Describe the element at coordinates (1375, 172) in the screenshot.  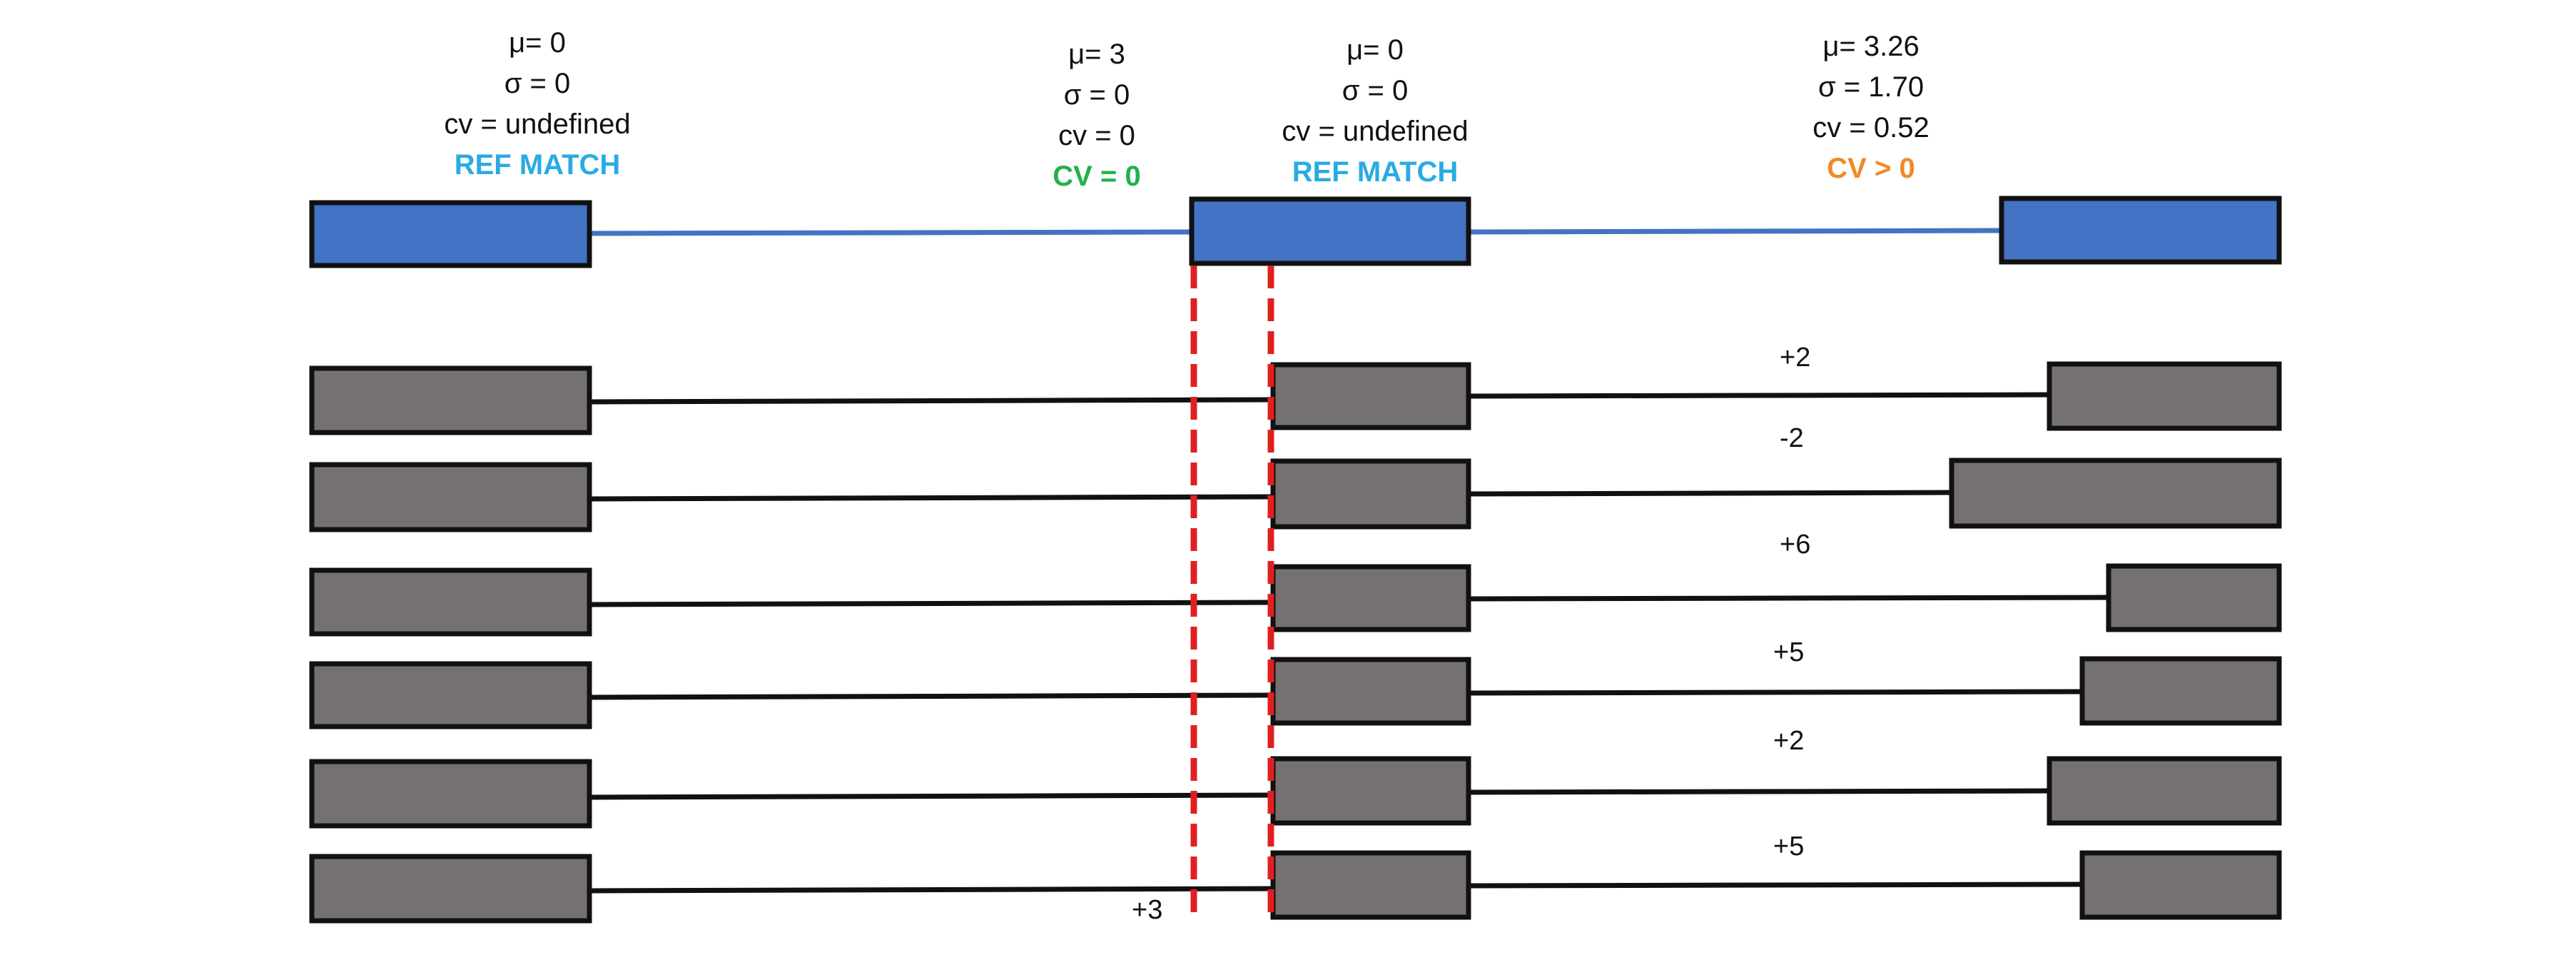
I see `exon2-tag: REF MATCH` at that location.